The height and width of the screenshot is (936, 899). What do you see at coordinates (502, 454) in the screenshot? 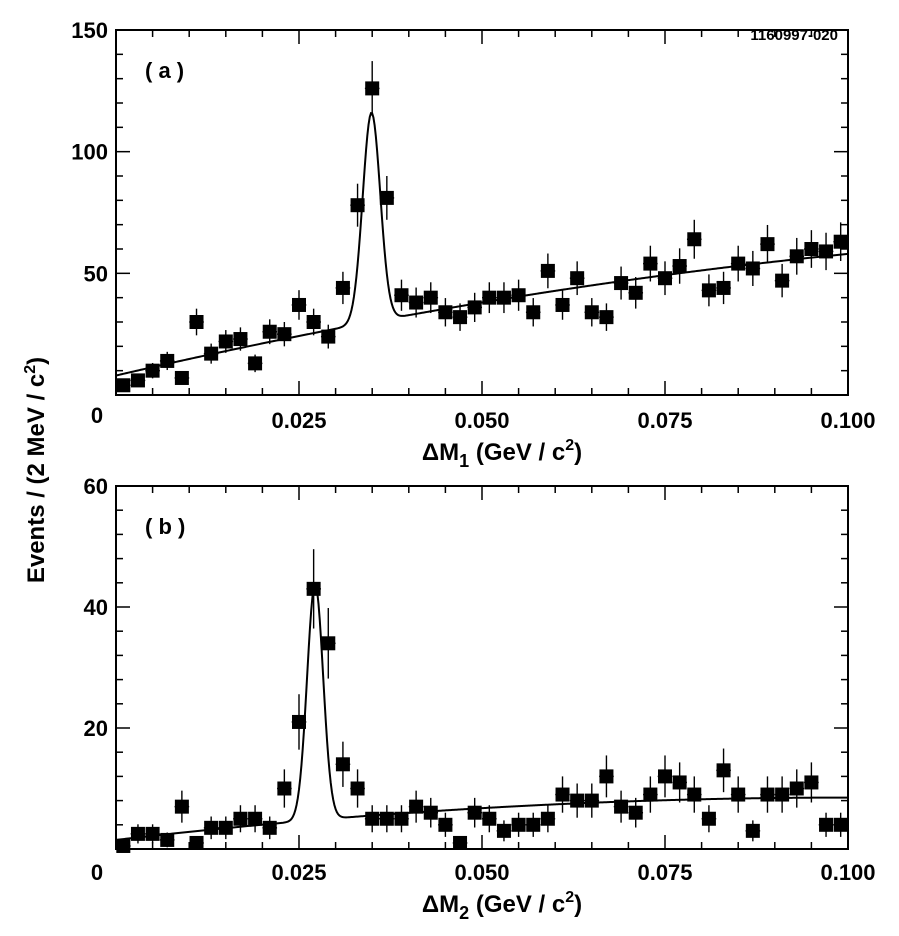
I see `x-axis-title: ΔM1 (GeV / c2)` at bounding box center [502, 454].